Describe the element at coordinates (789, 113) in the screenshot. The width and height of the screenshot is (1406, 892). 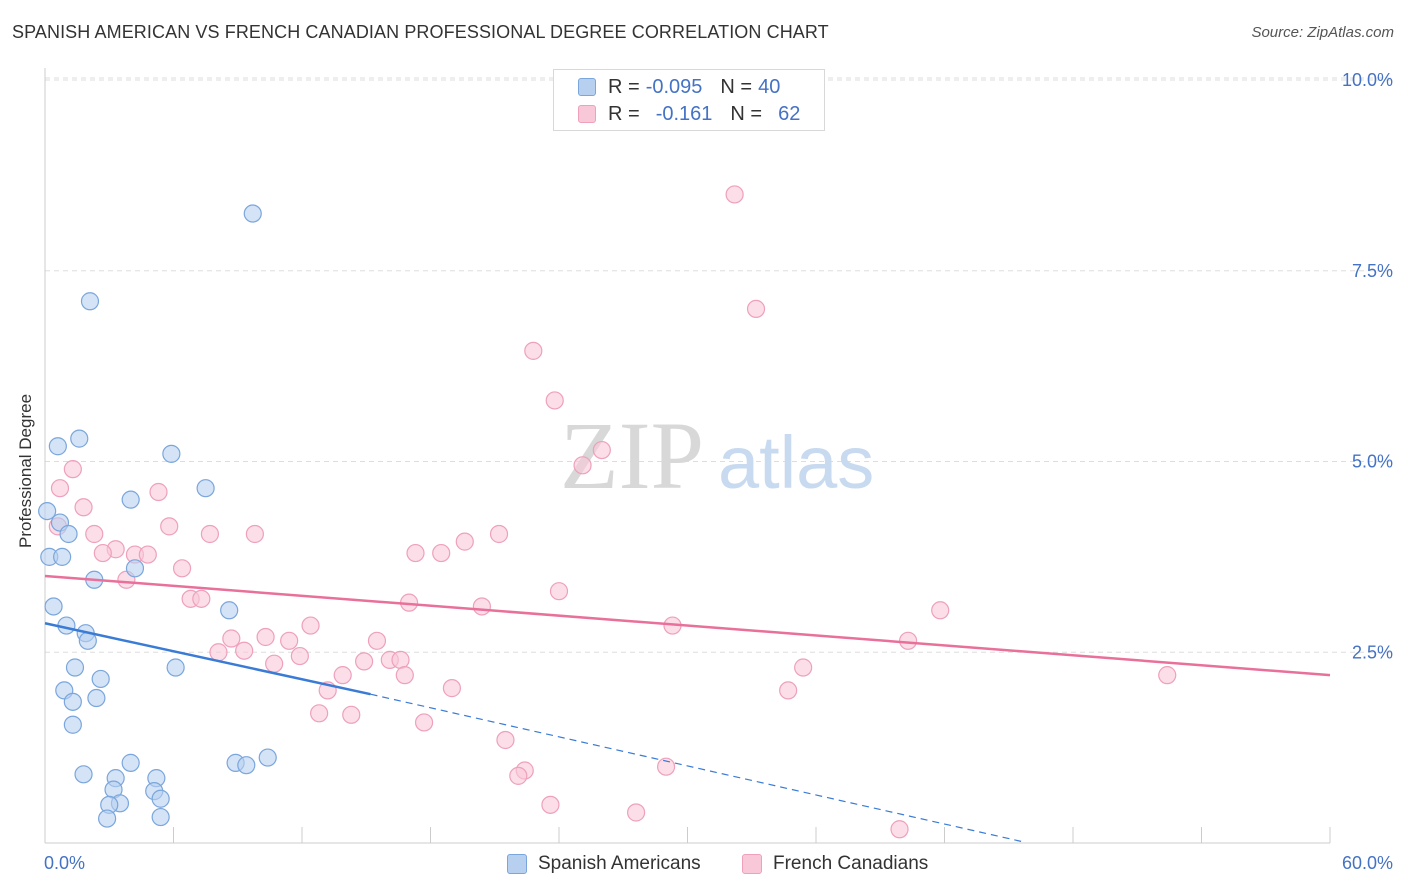
I see `legend-n-value: 62` at that location.